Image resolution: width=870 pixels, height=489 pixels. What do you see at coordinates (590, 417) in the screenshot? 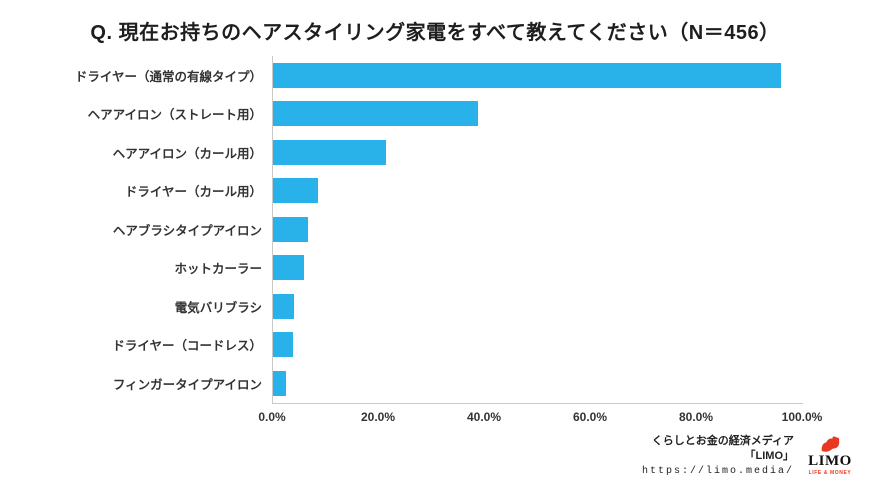
I see `x-axis-tick: 60.0%` at bounding box center [590, 417].